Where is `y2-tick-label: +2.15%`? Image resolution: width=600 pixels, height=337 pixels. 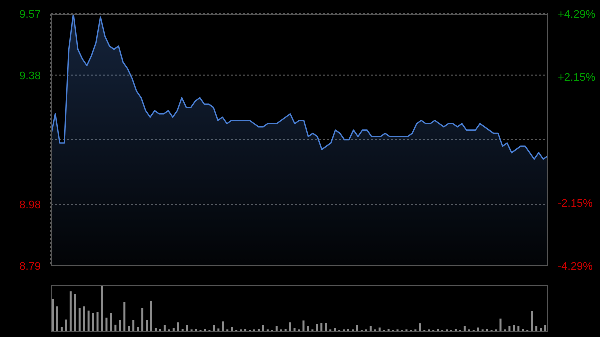
y2-tick-label: +2.15% is located at coordinates (577, 78).